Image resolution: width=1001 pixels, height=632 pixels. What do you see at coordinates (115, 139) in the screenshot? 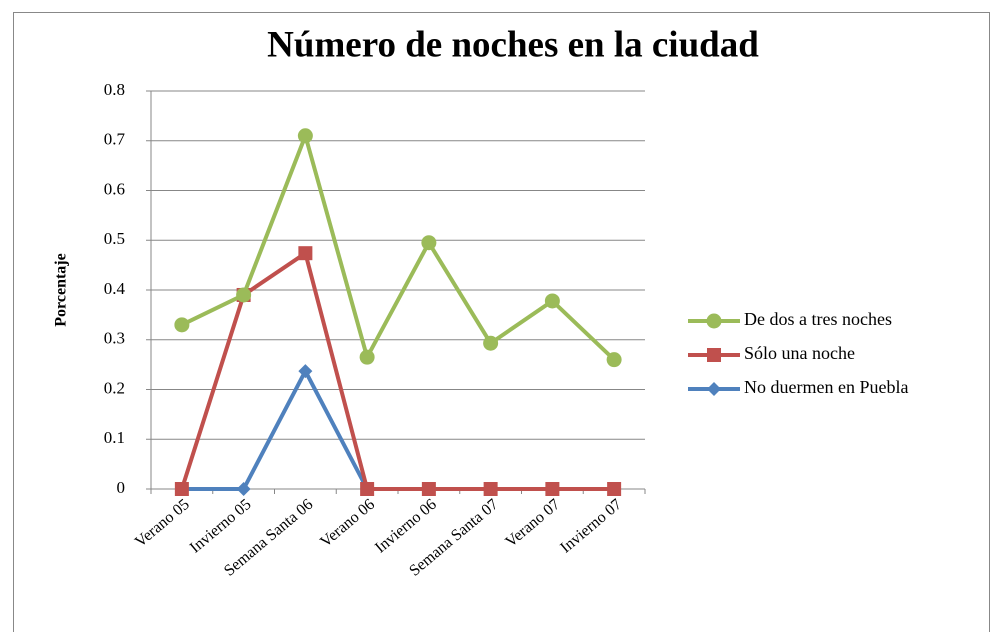
I see `y-tick-label: 0.7` at bounding box center [115, 139].